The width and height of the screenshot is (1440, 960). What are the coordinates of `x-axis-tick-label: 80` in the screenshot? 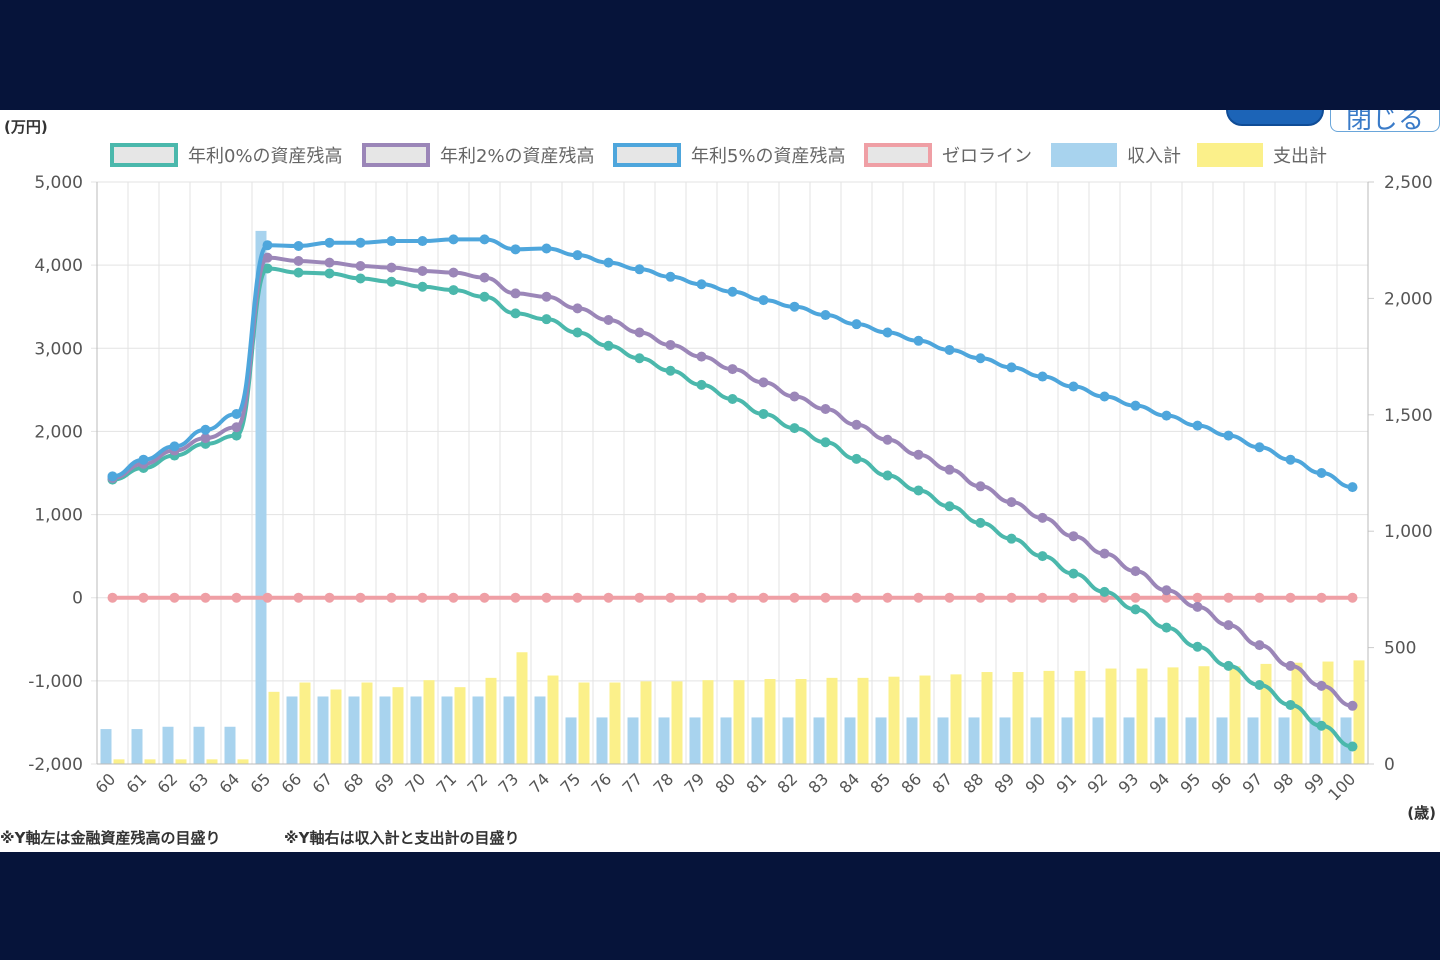 It's located at (725, 783).